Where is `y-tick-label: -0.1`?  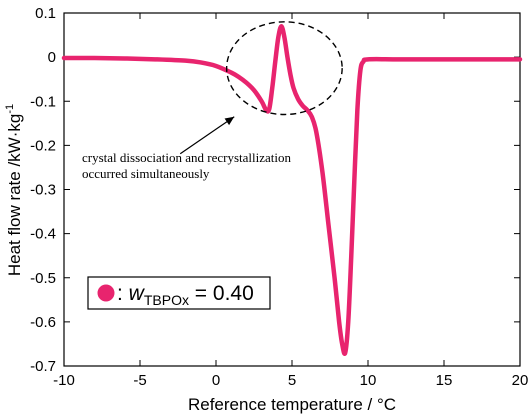
y-tick-label: -0.1 is located at coordinates (43, 101).